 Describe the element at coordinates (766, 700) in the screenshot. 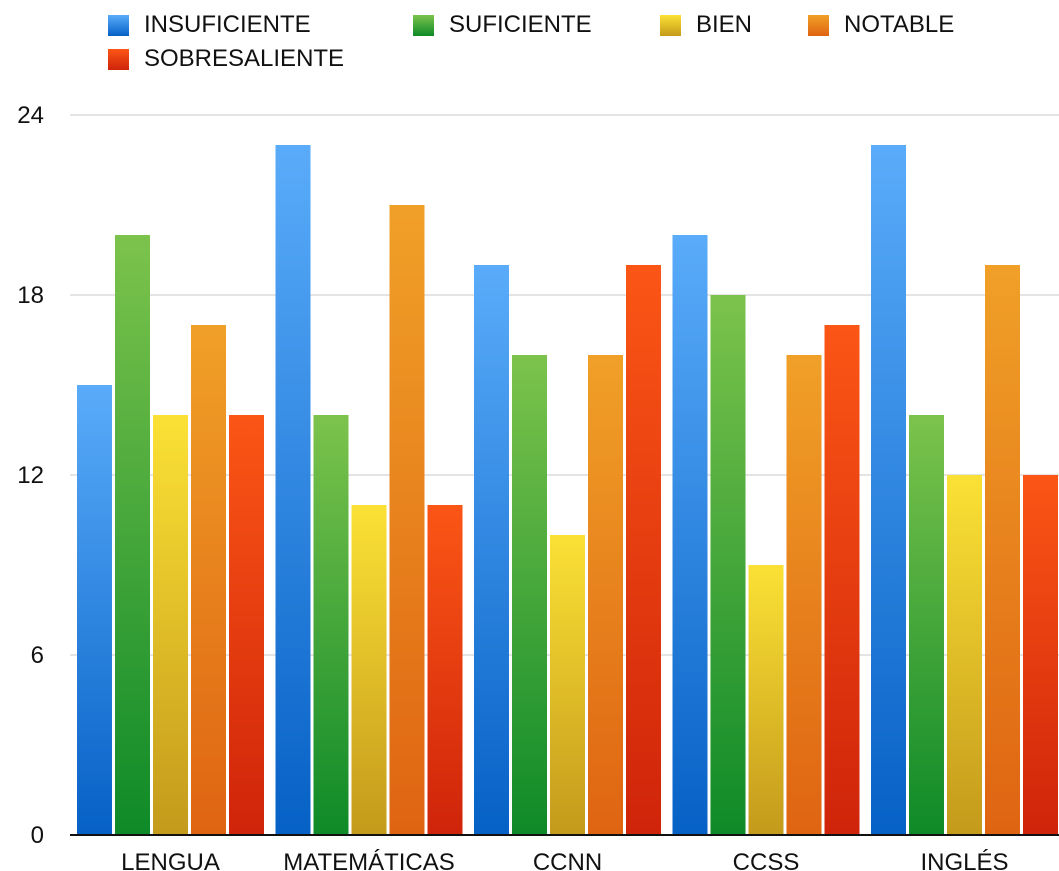

I see `bar-ccss-bien` at that location.